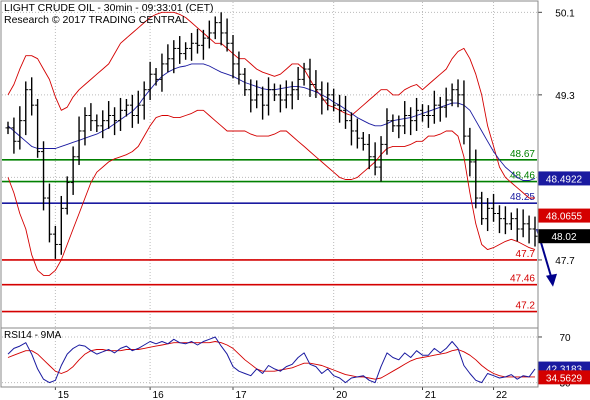  I want to click on price-tag-label: 48.0655, so click(564, 217).